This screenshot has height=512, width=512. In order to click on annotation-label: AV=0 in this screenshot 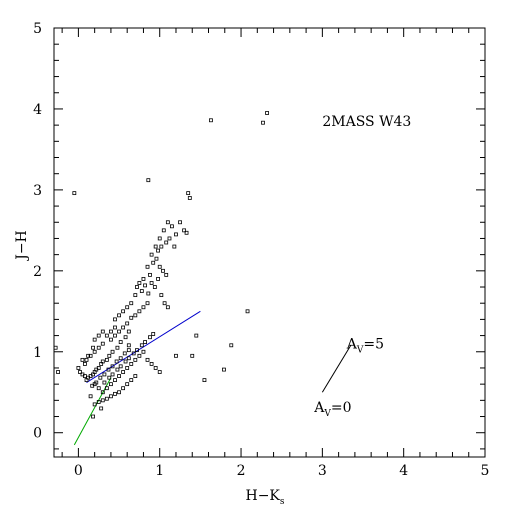, I will do `click(332, 409)`.